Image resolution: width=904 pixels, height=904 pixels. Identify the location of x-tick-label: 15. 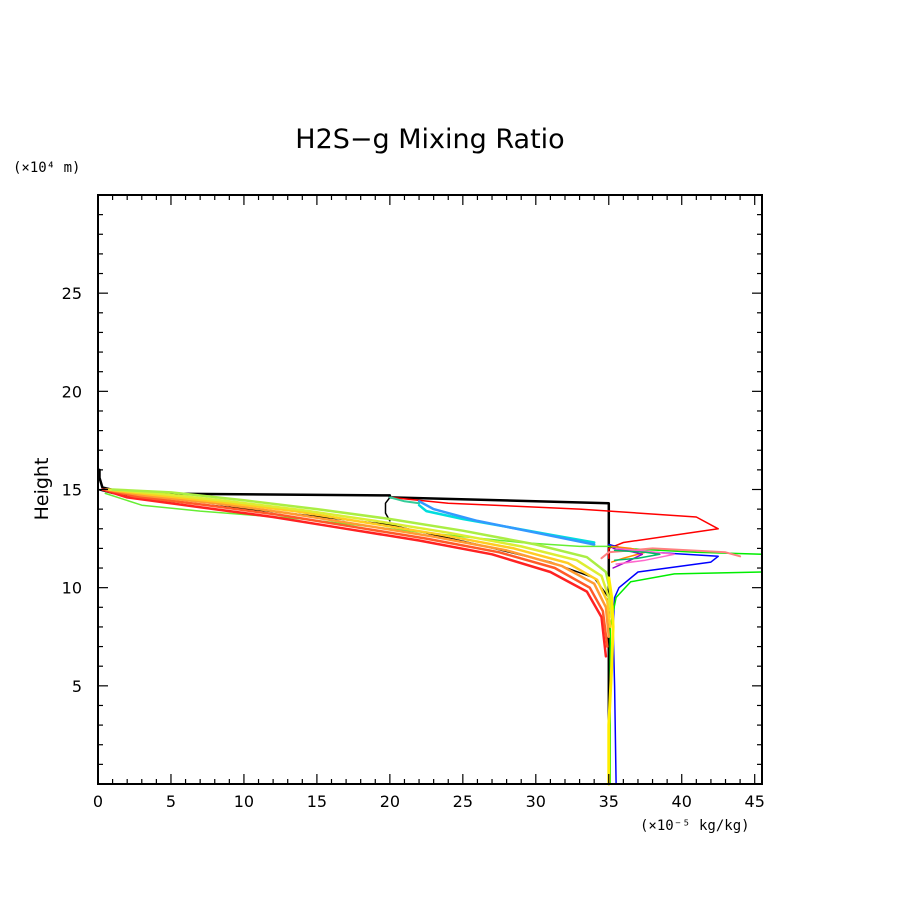
(317, 801).